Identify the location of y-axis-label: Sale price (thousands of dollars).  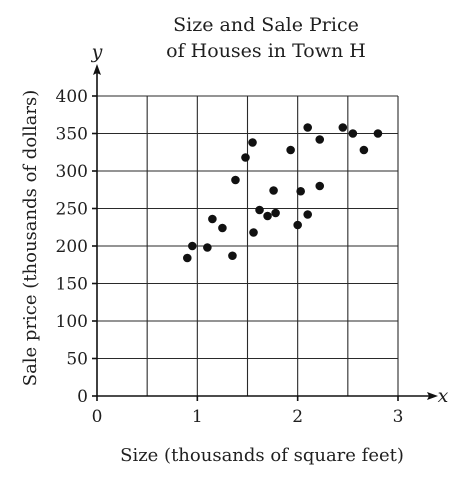
(30, 238).